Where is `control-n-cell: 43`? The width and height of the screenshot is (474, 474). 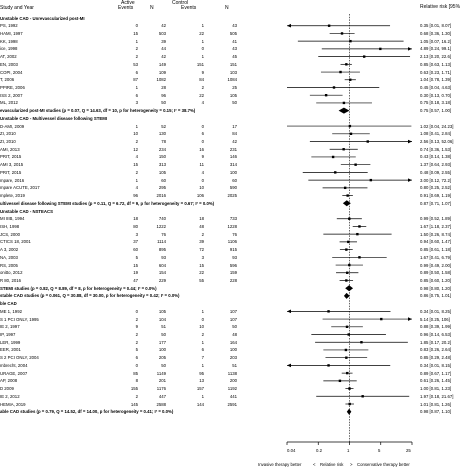 control-n-cell: 43 is located at coordinates (234, 26).